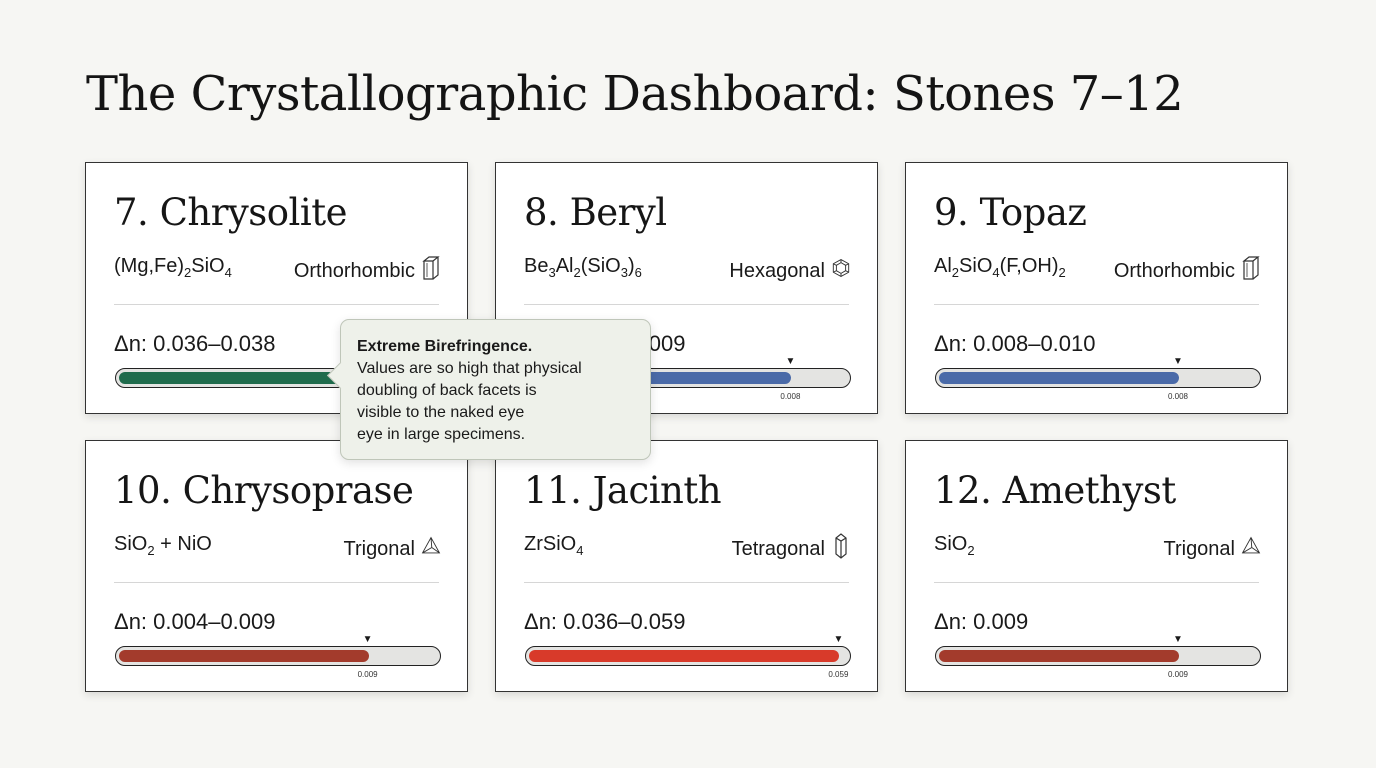  I want to click on chemical-formula: ZrSiO4, so click(554, 545).